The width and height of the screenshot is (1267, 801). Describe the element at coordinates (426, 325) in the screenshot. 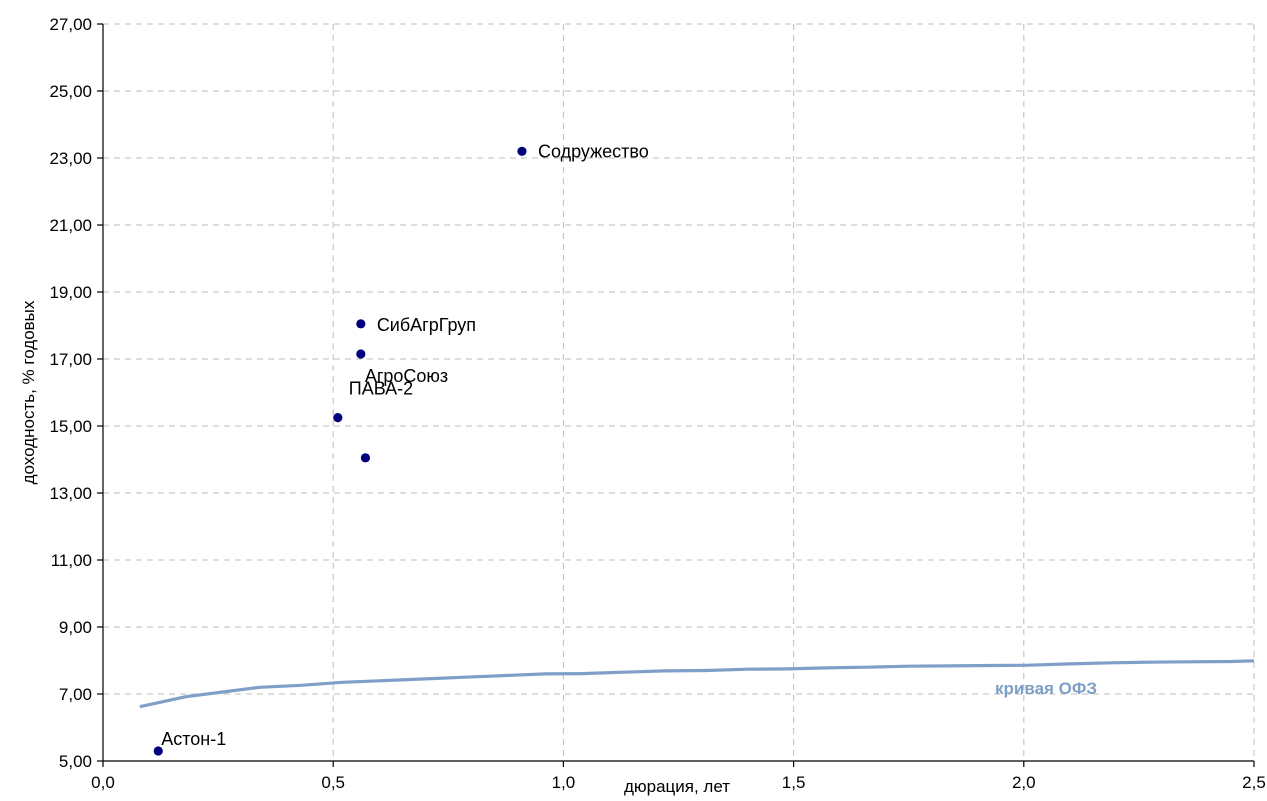

I see `data-point-label: СибАгрГруп` at that location.